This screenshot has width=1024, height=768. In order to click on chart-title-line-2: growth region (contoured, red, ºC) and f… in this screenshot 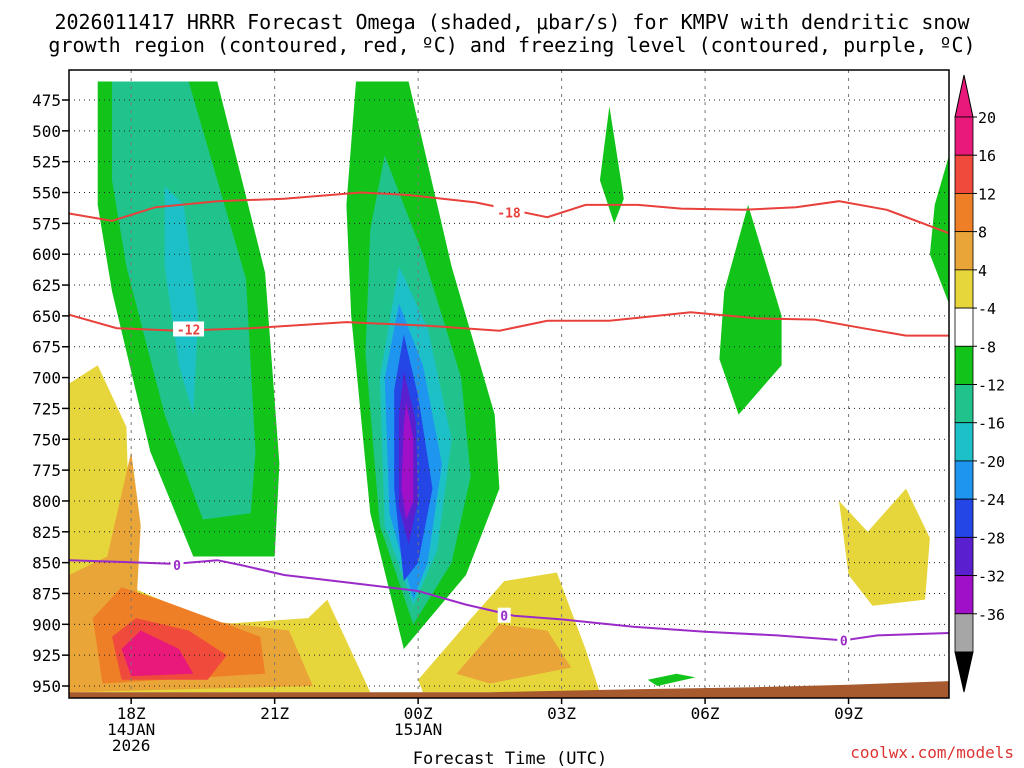, I will do `click(511, 45)`.